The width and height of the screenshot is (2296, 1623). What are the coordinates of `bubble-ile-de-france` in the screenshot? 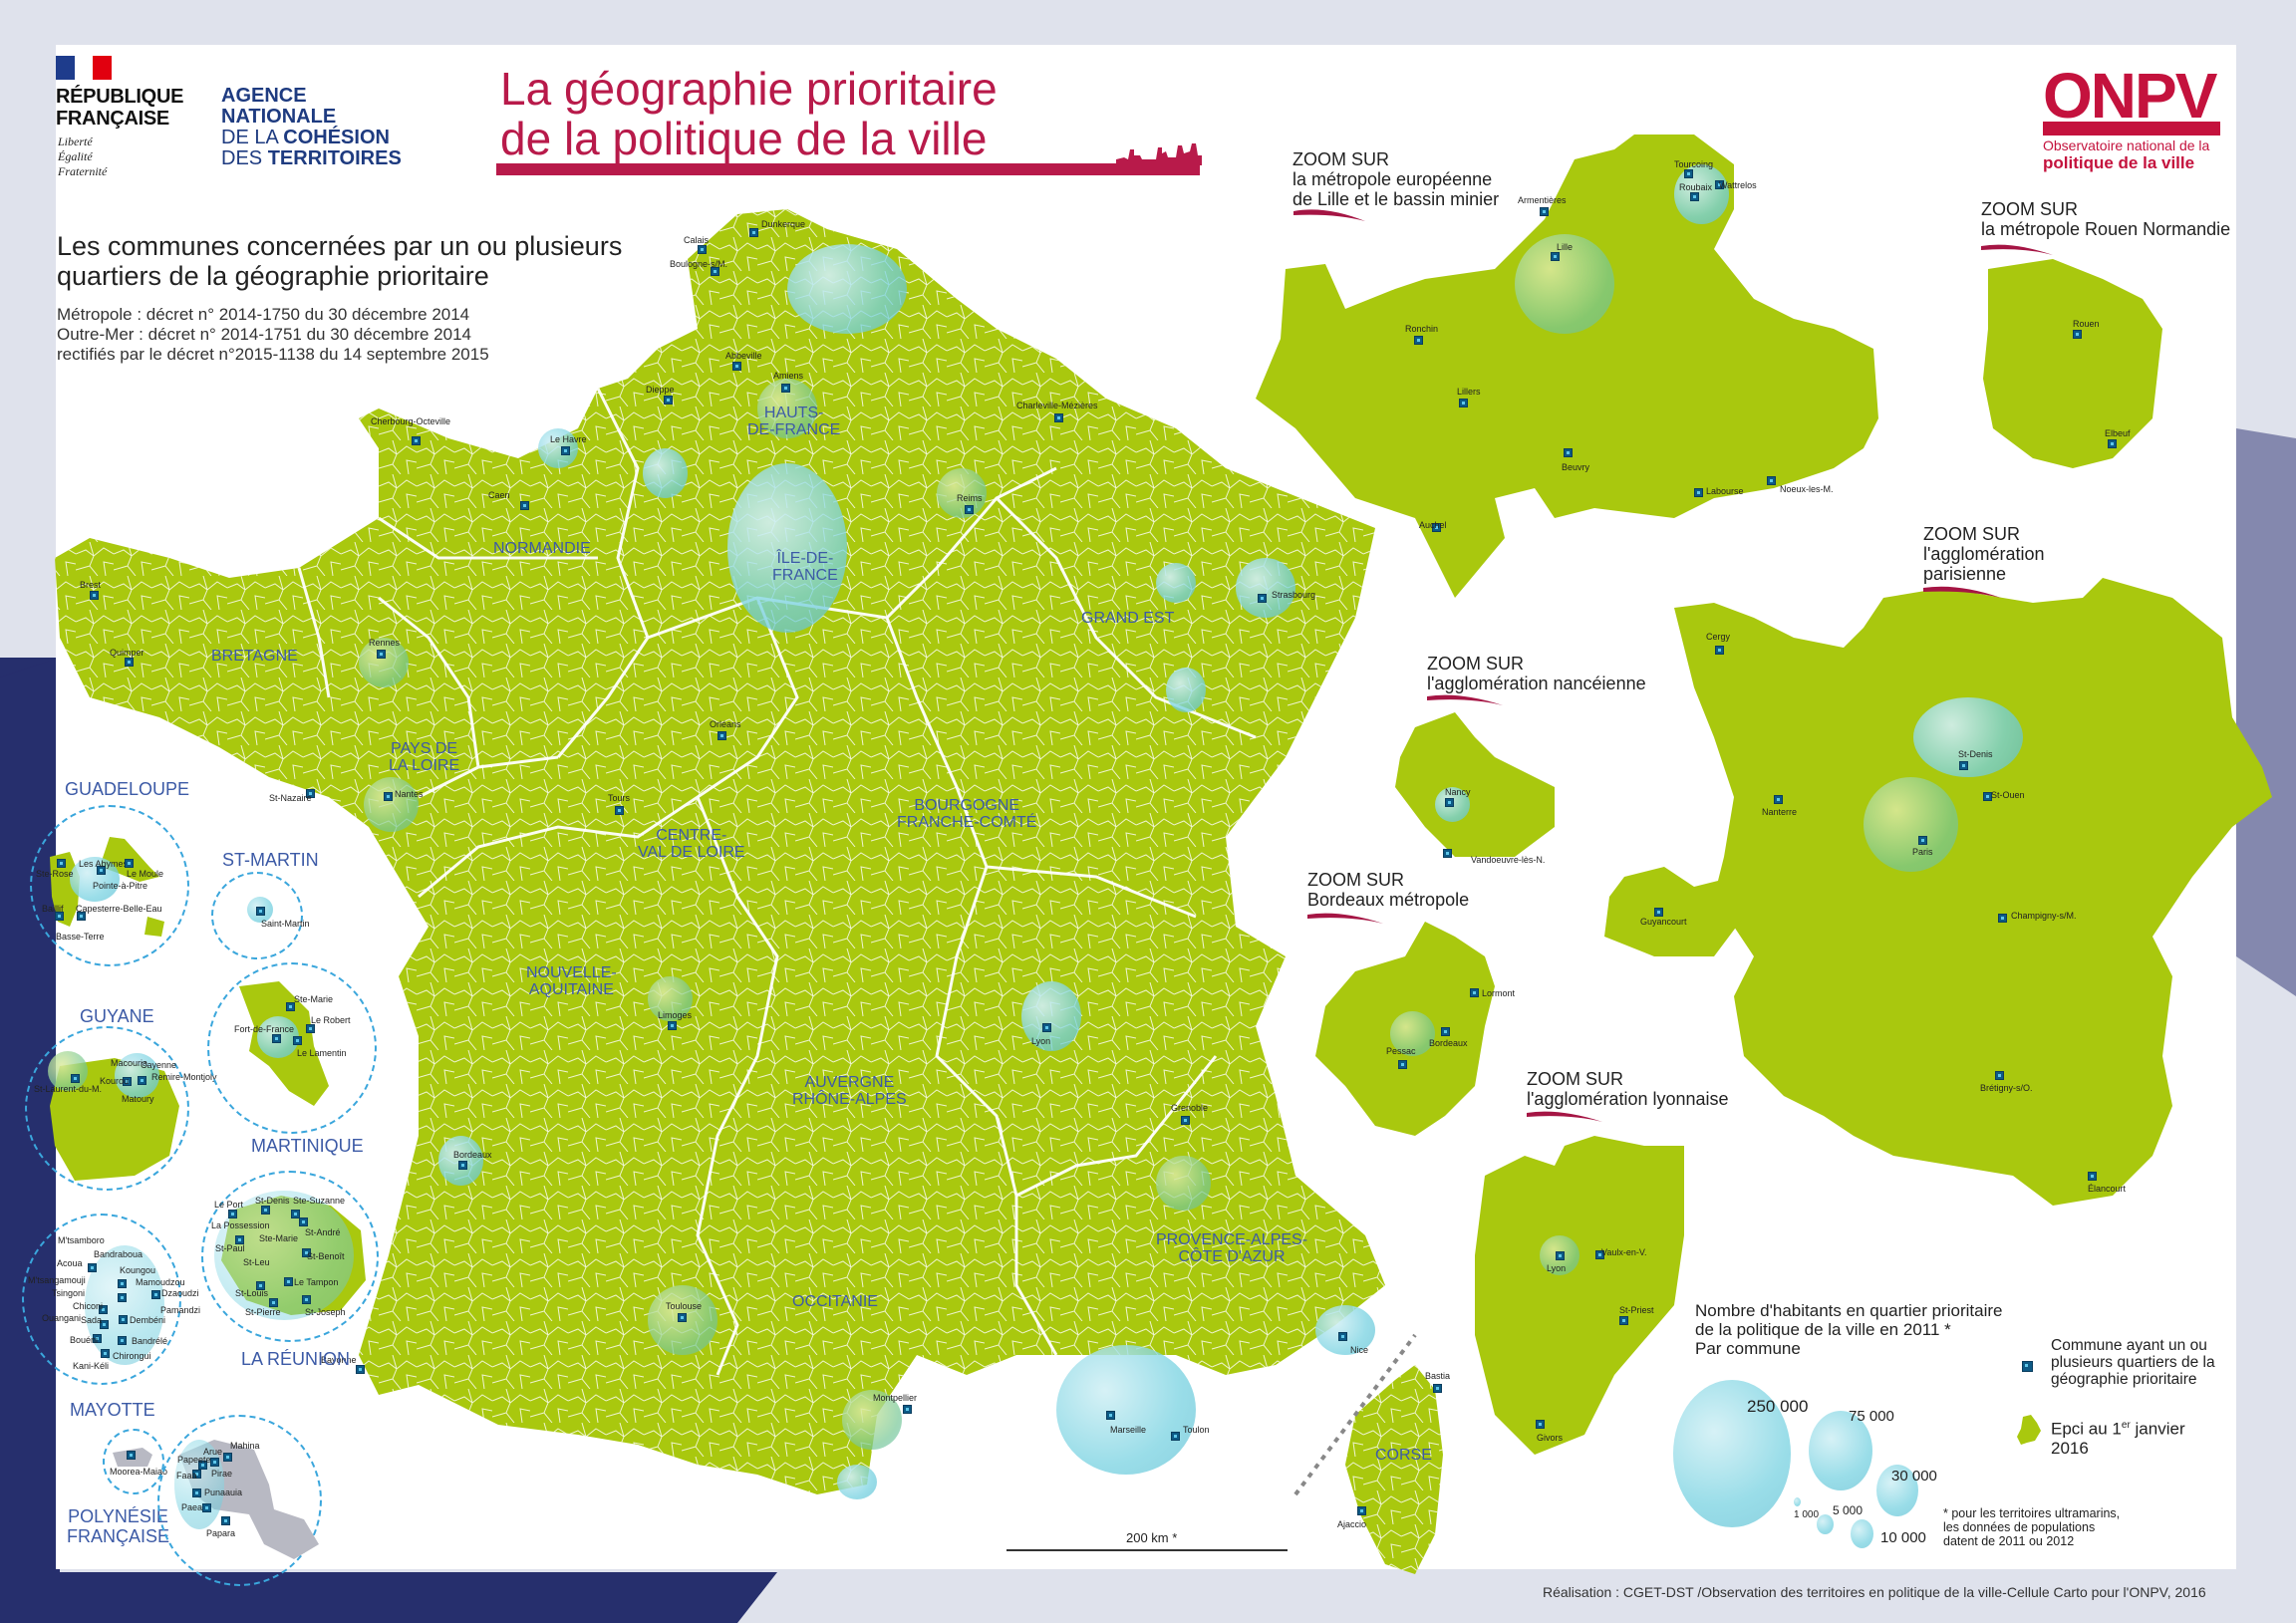 It's located at (787, 548).